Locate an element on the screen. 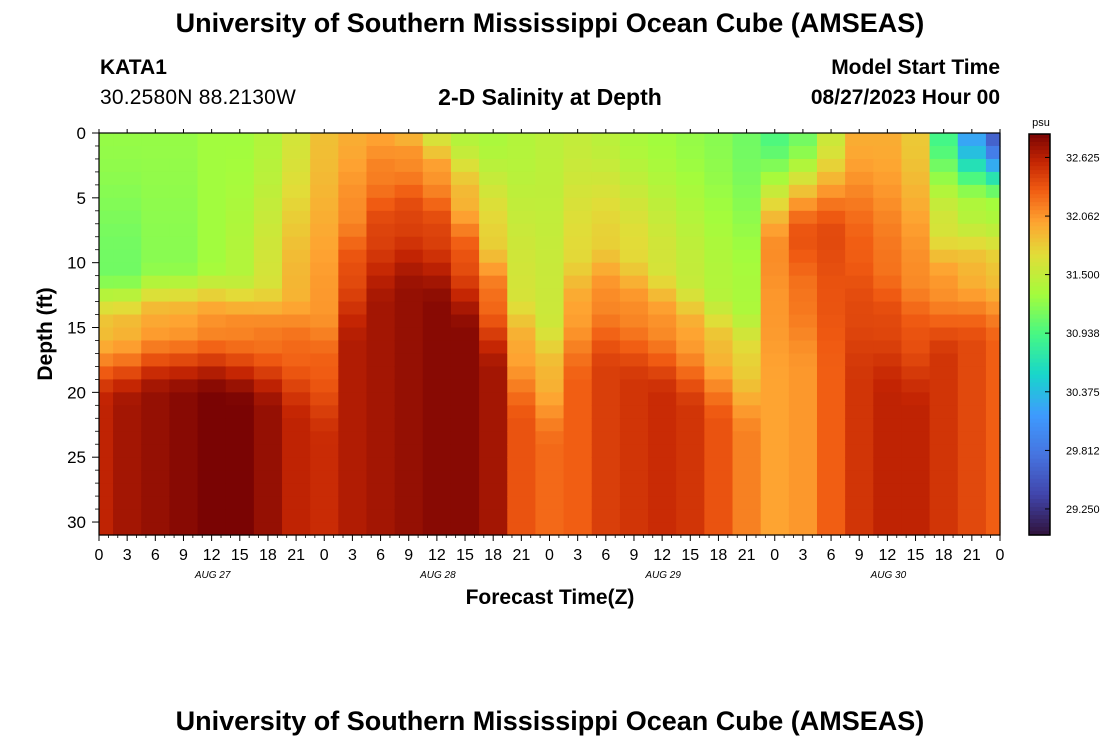  y-tick-label: 10 is located at coordinates (76, 263).